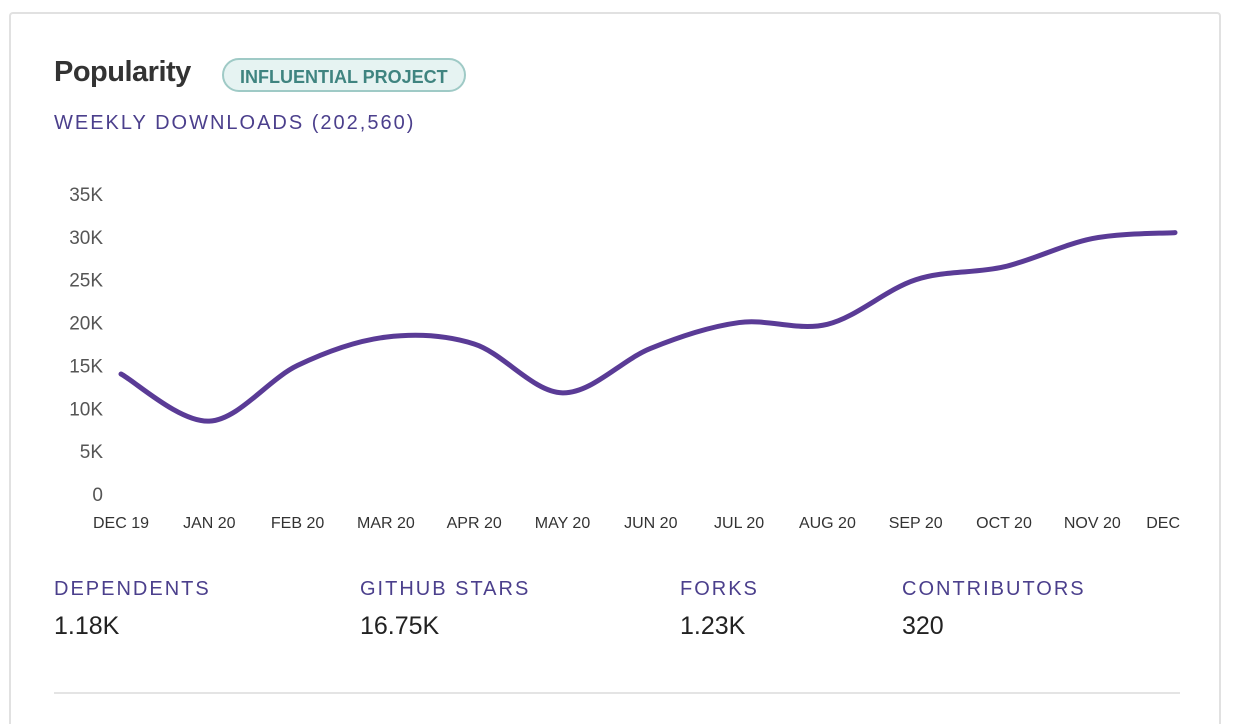 This screenshot has height=724, width=1236. I want to click on y-tick-label: 25K, so click(86, 281).